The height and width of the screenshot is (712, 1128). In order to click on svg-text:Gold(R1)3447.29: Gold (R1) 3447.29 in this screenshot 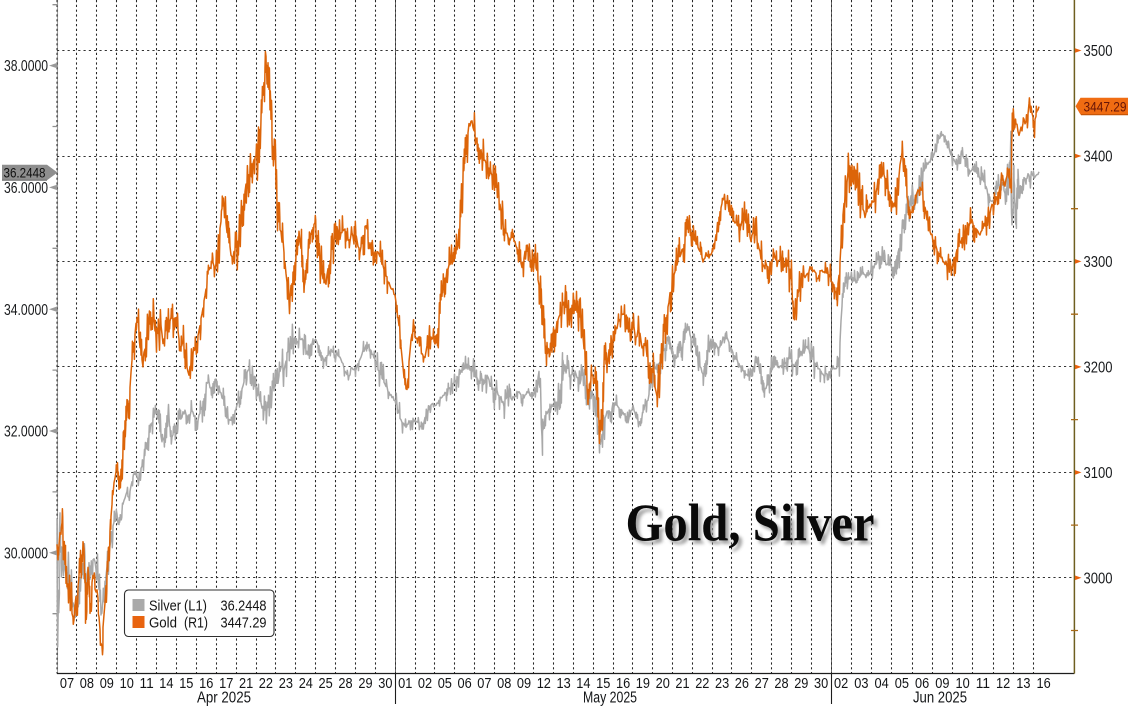, I will do `click(208, 623)`.